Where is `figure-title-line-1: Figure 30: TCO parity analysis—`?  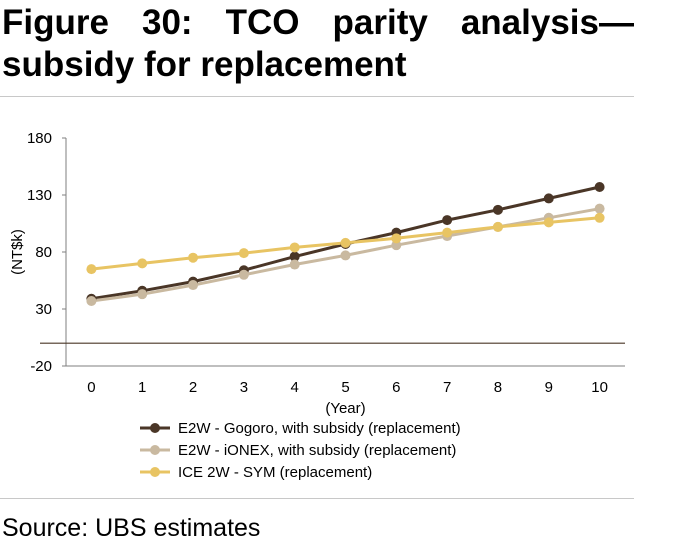 figure-title-line-1: Figure 30: TCO parity analysis— is located at coordinates (318, 22).